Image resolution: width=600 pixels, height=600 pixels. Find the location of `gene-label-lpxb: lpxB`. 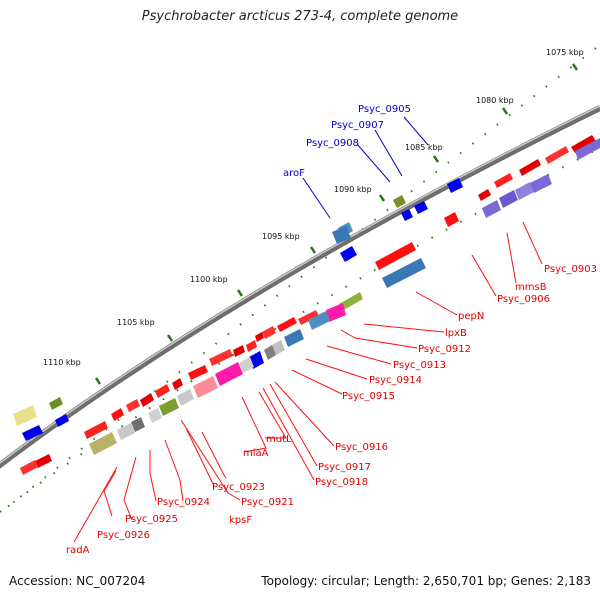

gene-label-lpxb: lpxB is located at coordinates (456, 333).